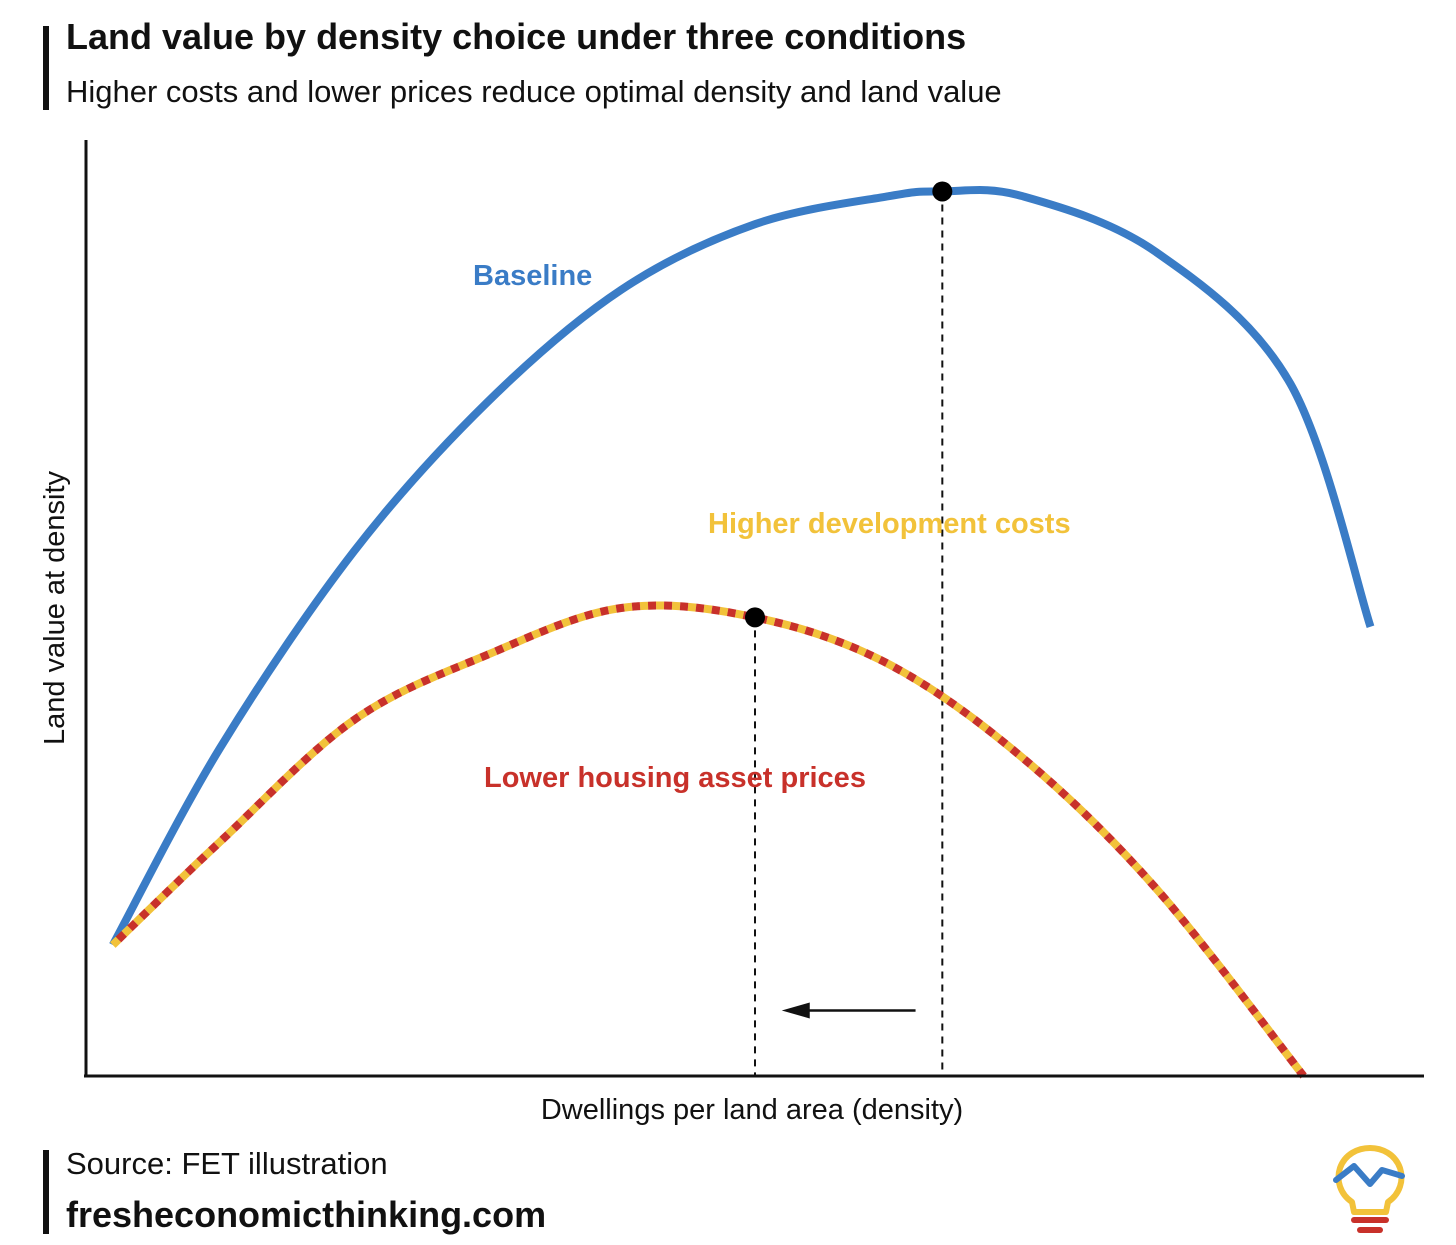 The image size is (1456, 1245). I want to click on legend-label-lower-prices: Lower housing asset prices, so click(675, 778).